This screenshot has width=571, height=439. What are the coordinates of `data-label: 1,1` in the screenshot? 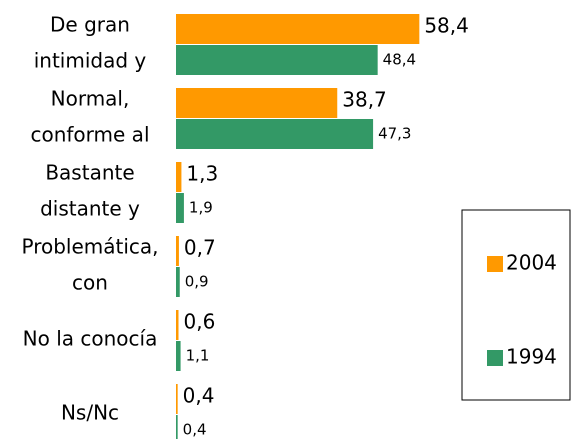 It's located at (198, 356).